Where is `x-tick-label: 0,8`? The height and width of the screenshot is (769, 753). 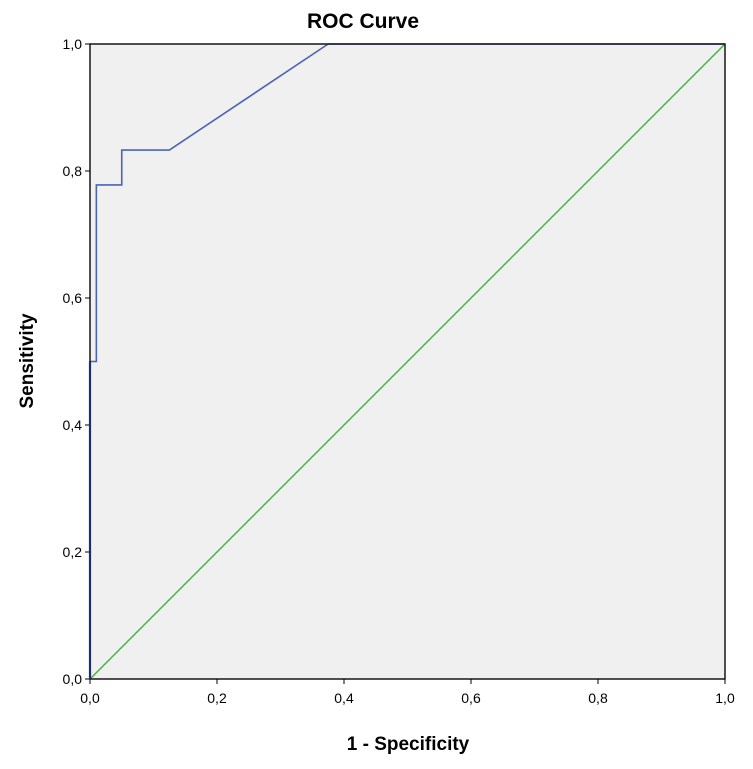
x-tick-label: 0,8 is located at coordinates (598, 698).